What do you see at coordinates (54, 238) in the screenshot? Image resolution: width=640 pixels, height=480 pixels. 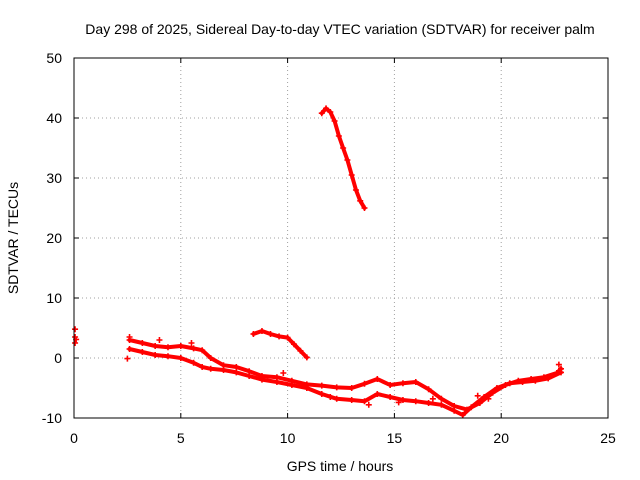 I see `y-tick-label: 20` at bounding box center [54, 238].